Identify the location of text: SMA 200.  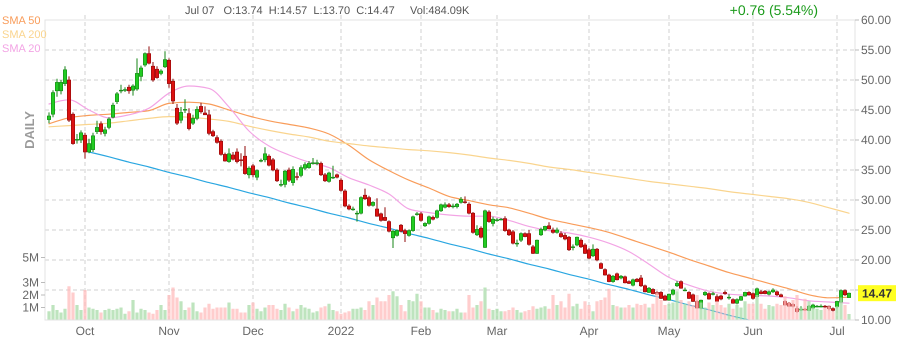
(24, 35).